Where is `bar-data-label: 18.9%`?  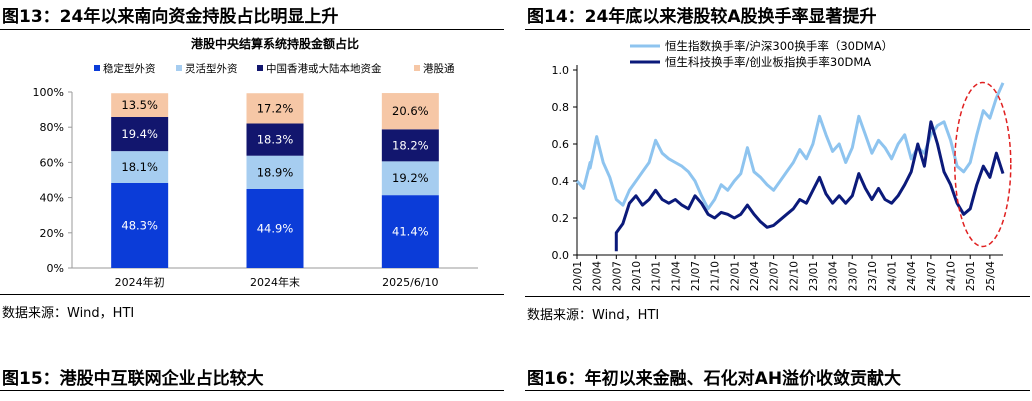
bar-data-label: 18.9% is located at coordinates (275, 172).